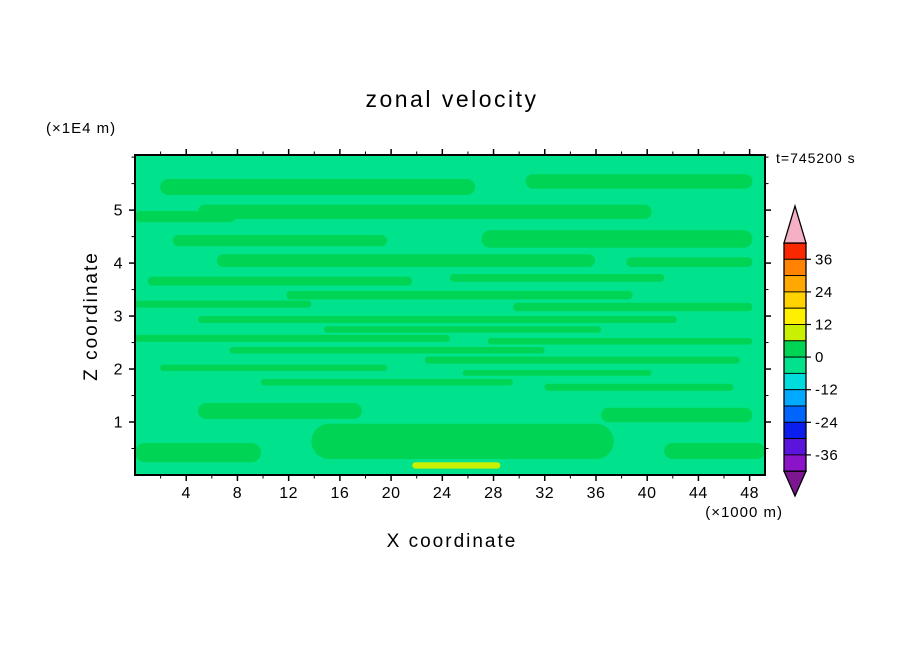 This screenshot has height=654, width=904. What do you see at coordinates (819, 357) in the screenshot?
I see `colorbar-label: 0` at bounding box center [819, 357].